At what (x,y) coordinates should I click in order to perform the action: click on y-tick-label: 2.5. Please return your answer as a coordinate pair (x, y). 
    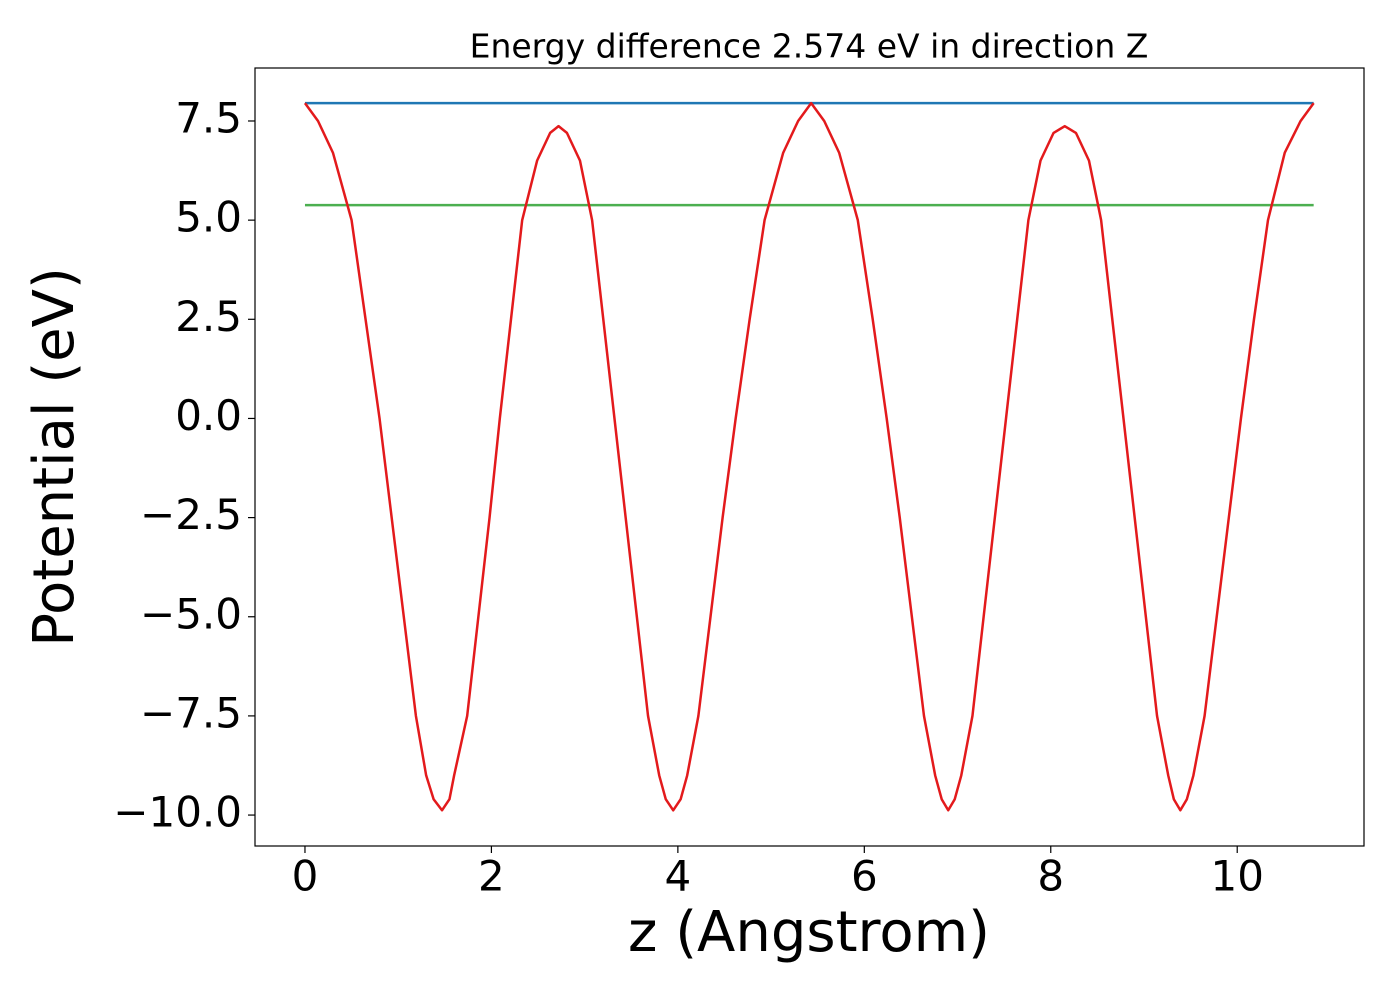
    Looking at the image, I should click on (208, 316).